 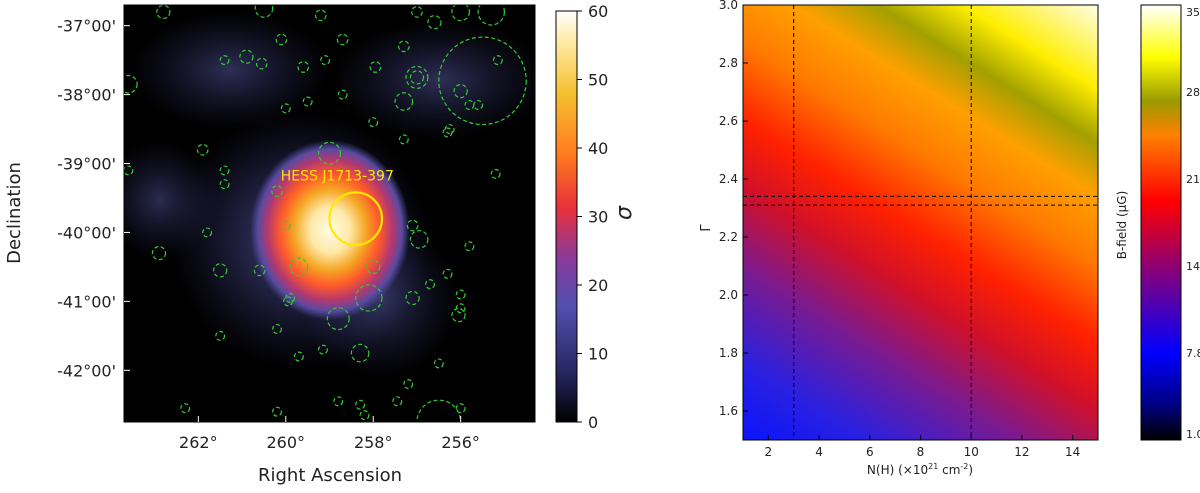 What do you see at coordinates (1122, 225) in the screenshot?
I see `bfield-colorbar-label: B-field (μG)` at bounding box center [1122, 225].